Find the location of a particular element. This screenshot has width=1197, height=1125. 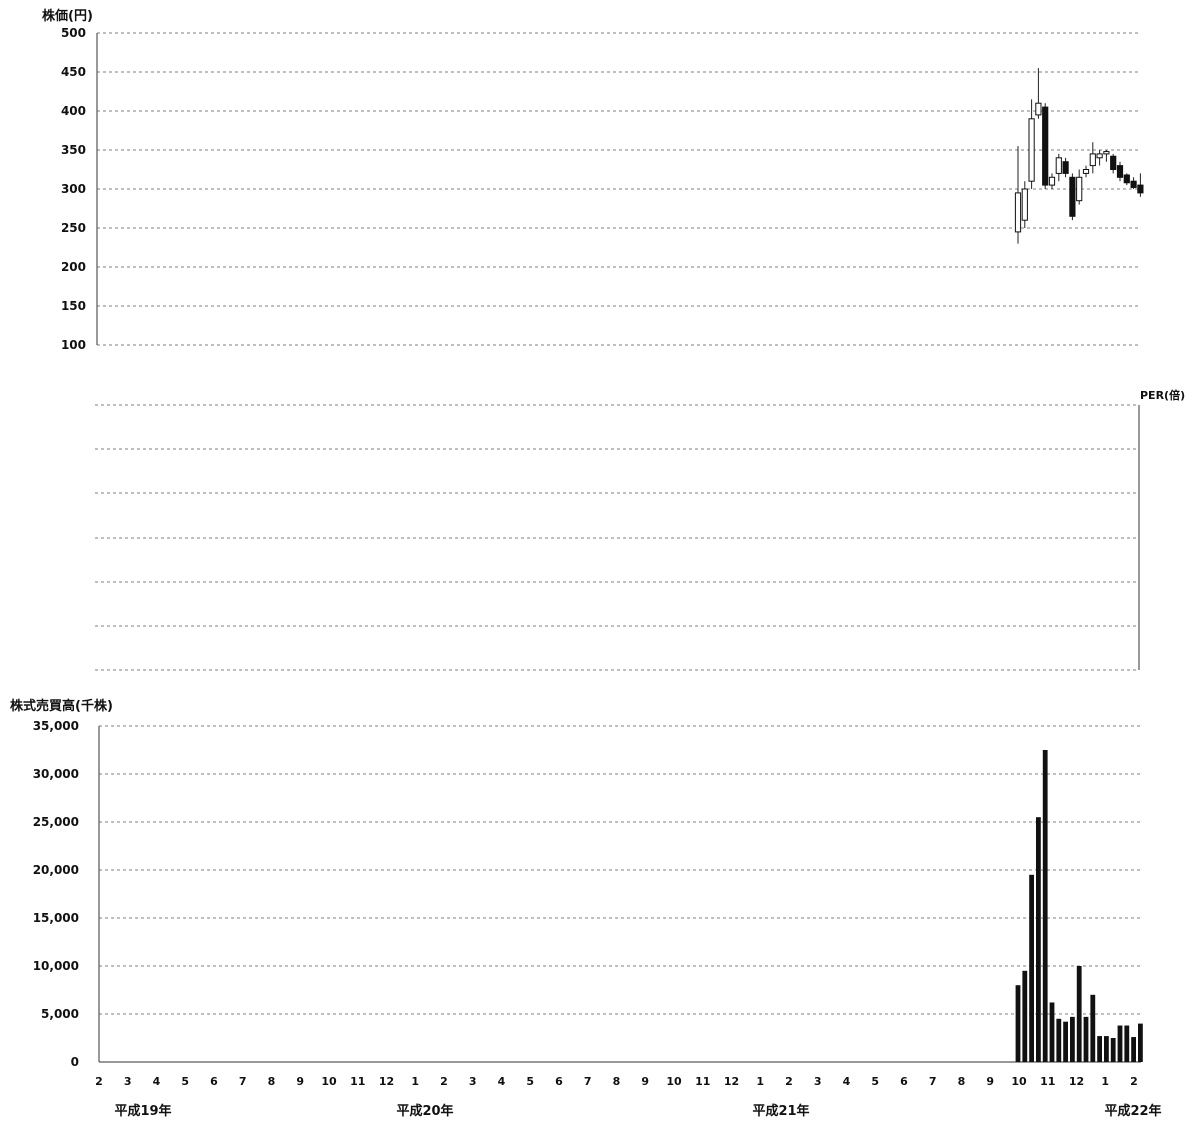

x-year-labels: 平成19年 平成20年 平成21年 平成22年 is located at coordinates (637, 1111).